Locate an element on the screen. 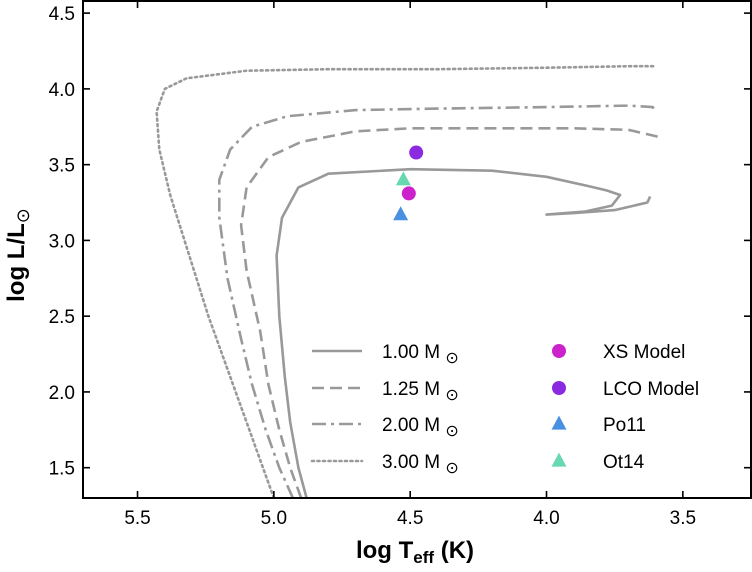  x-axis-title: log Teff (K) is located at coordinates (415, 552).